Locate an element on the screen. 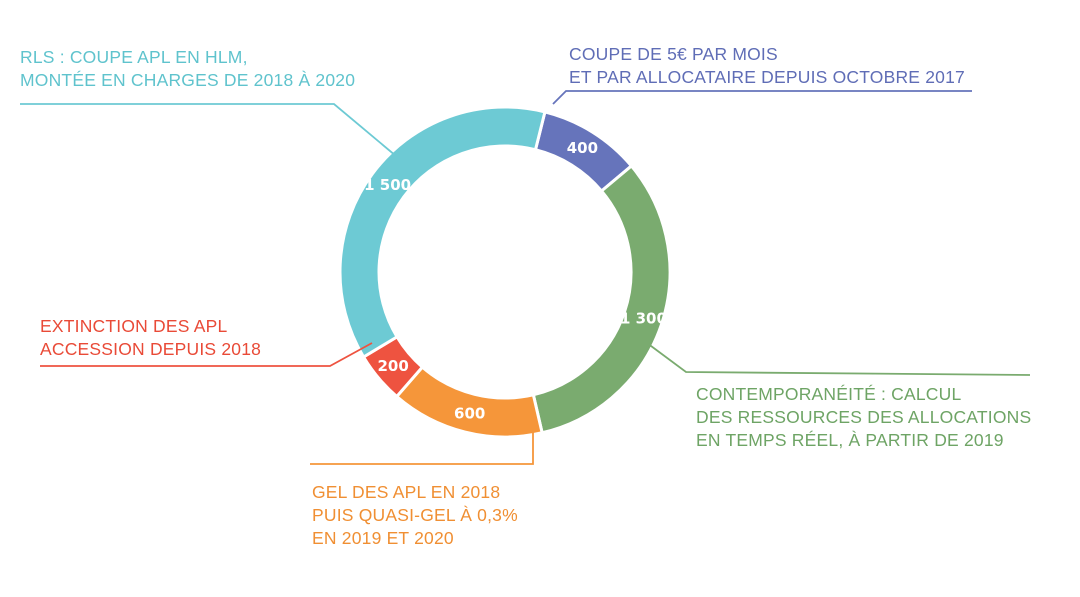 This screenshot has height=597, width=1080. leader-line-coupe5 is located at coordinates (762, 97).